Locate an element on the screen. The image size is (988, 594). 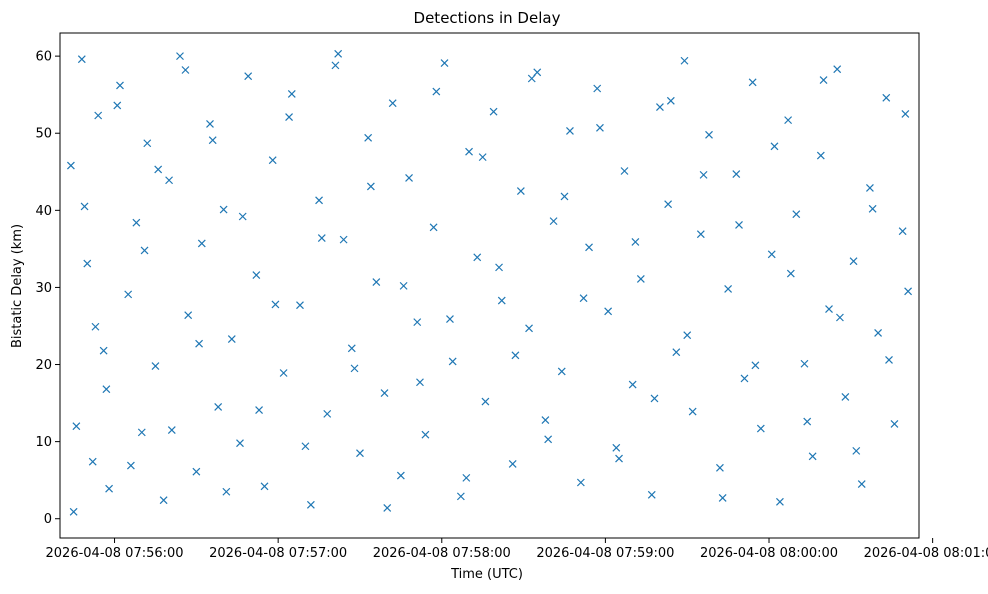
y-axis: 0 10 20 30 40 50 60 is located at coordinates (47, 288).